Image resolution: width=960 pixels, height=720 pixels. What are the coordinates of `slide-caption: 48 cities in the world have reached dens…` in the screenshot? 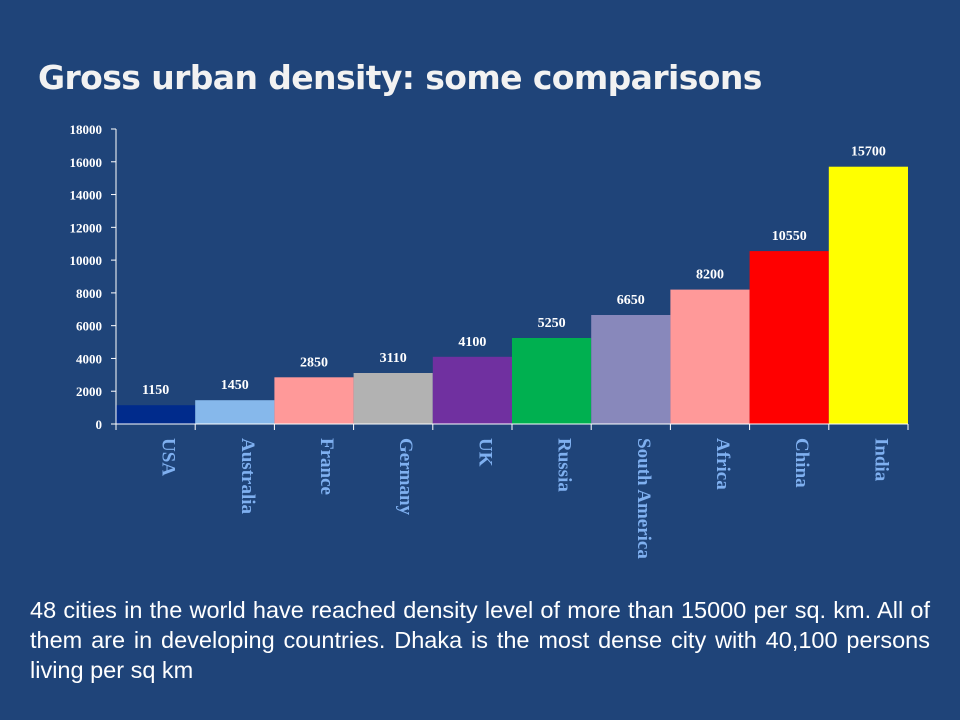 It's located at (480, 640).